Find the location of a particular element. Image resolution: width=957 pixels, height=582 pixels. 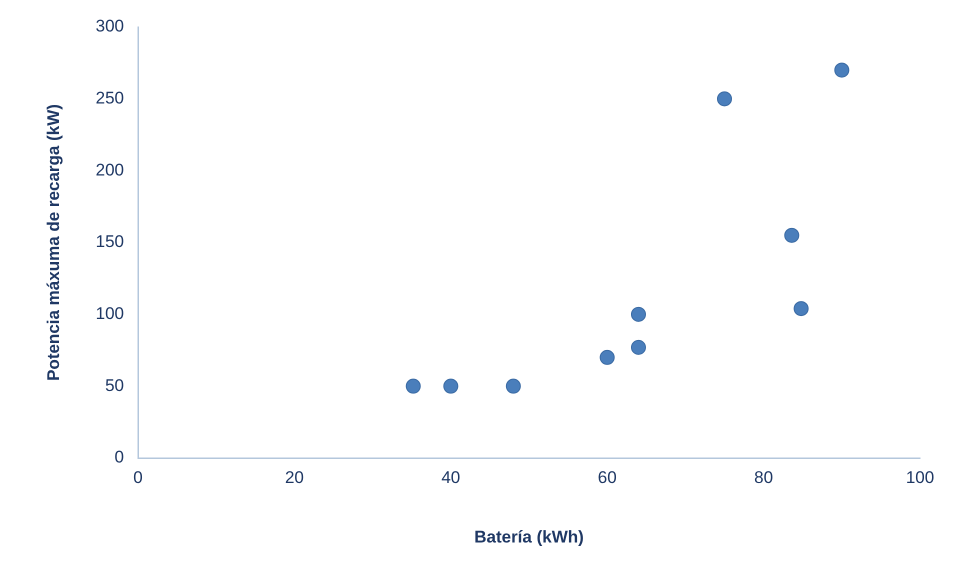

y-axis-title: Potencia máxuma de recarga (kW) is located at coordinates (53, 242).